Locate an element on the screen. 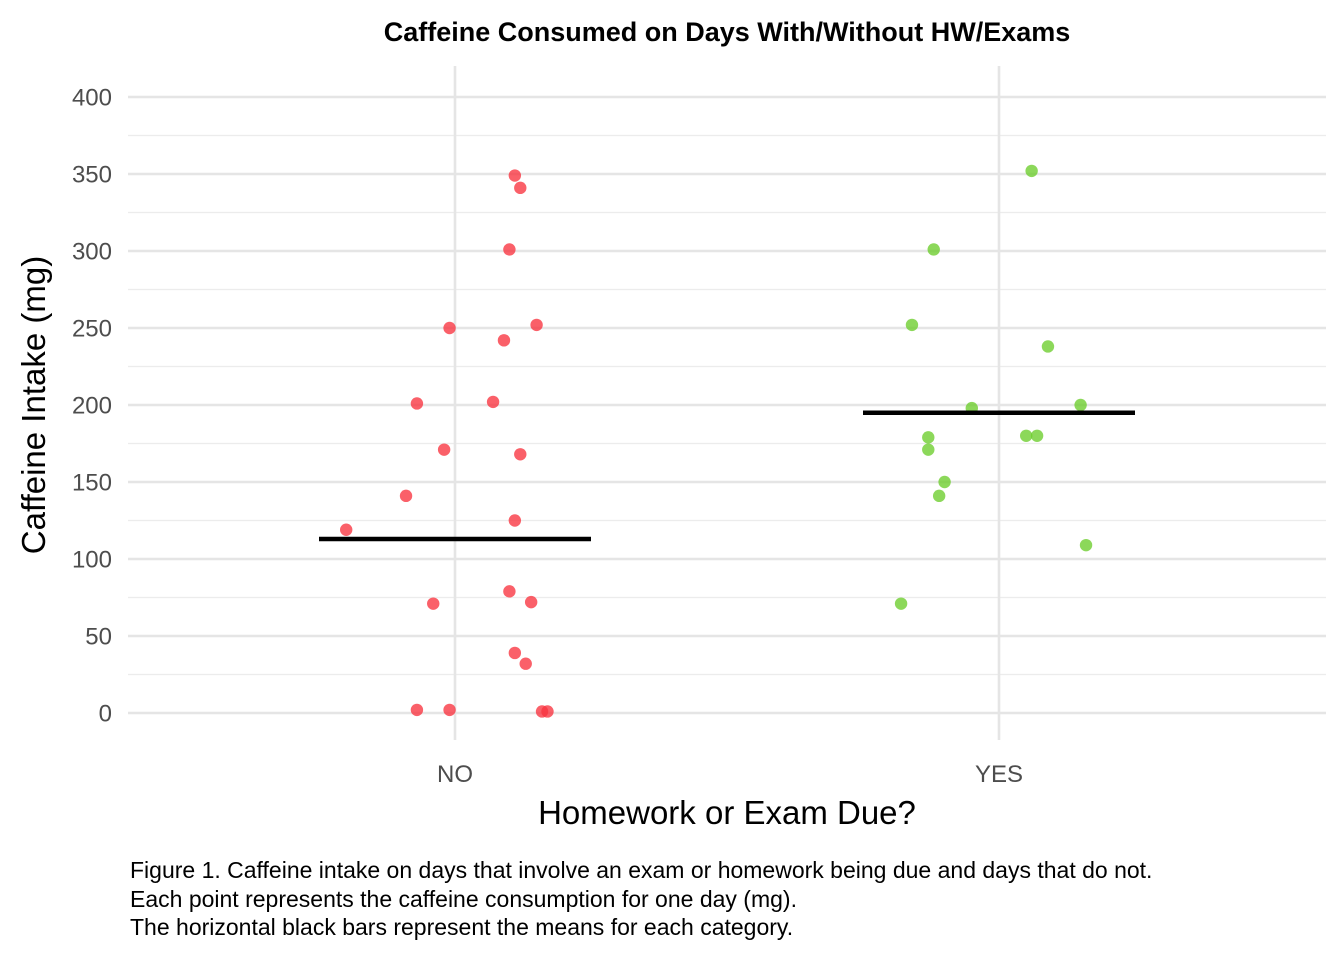 The image size is (1344, 960). y-tick-label: 250 is located at coordinates (92, 329).